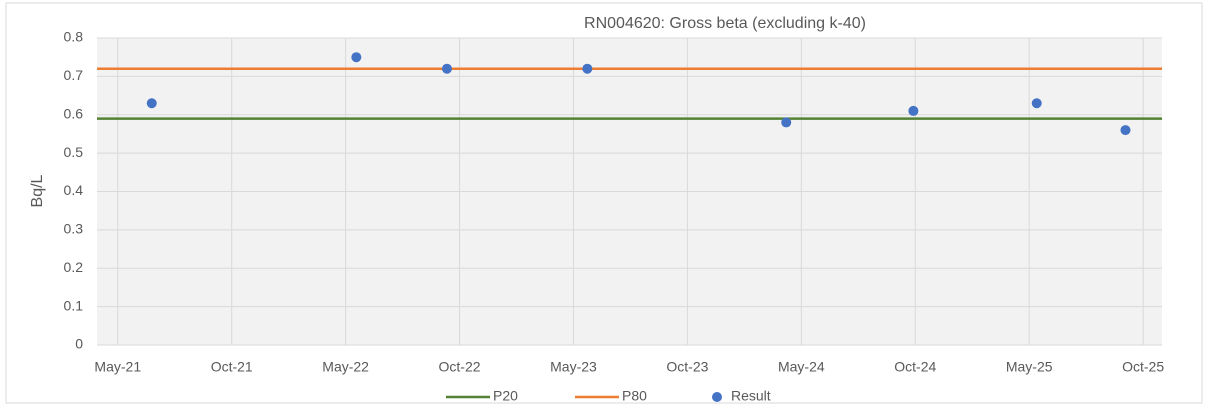  I want to click on chart-title: RN004620: Gross beta (excluding k-40), so click(725, 23).